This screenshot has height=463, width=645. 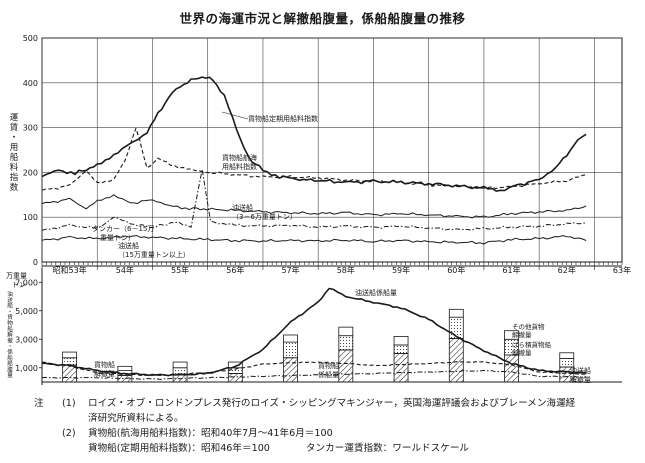 I want to click on x-tick-label: 55年, so click(x=180, y=270).